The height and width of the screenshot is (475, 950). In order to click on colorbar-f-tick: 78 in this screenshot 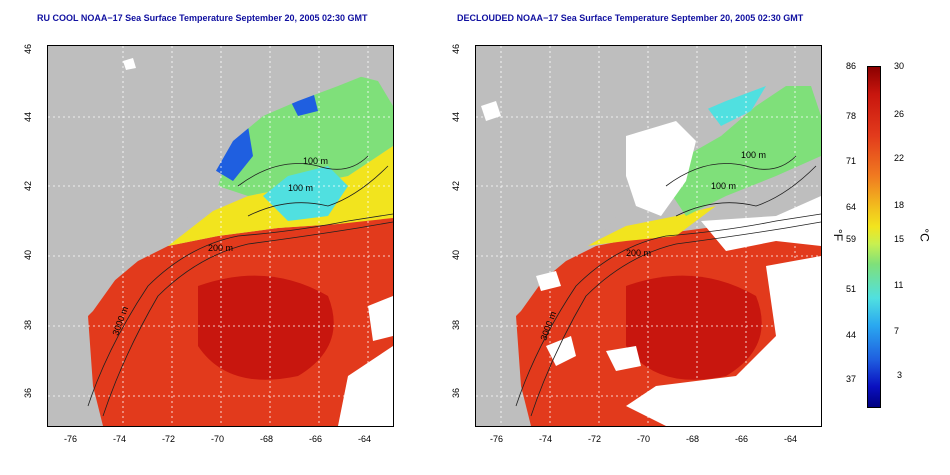, I will do `click(851, 116)`.